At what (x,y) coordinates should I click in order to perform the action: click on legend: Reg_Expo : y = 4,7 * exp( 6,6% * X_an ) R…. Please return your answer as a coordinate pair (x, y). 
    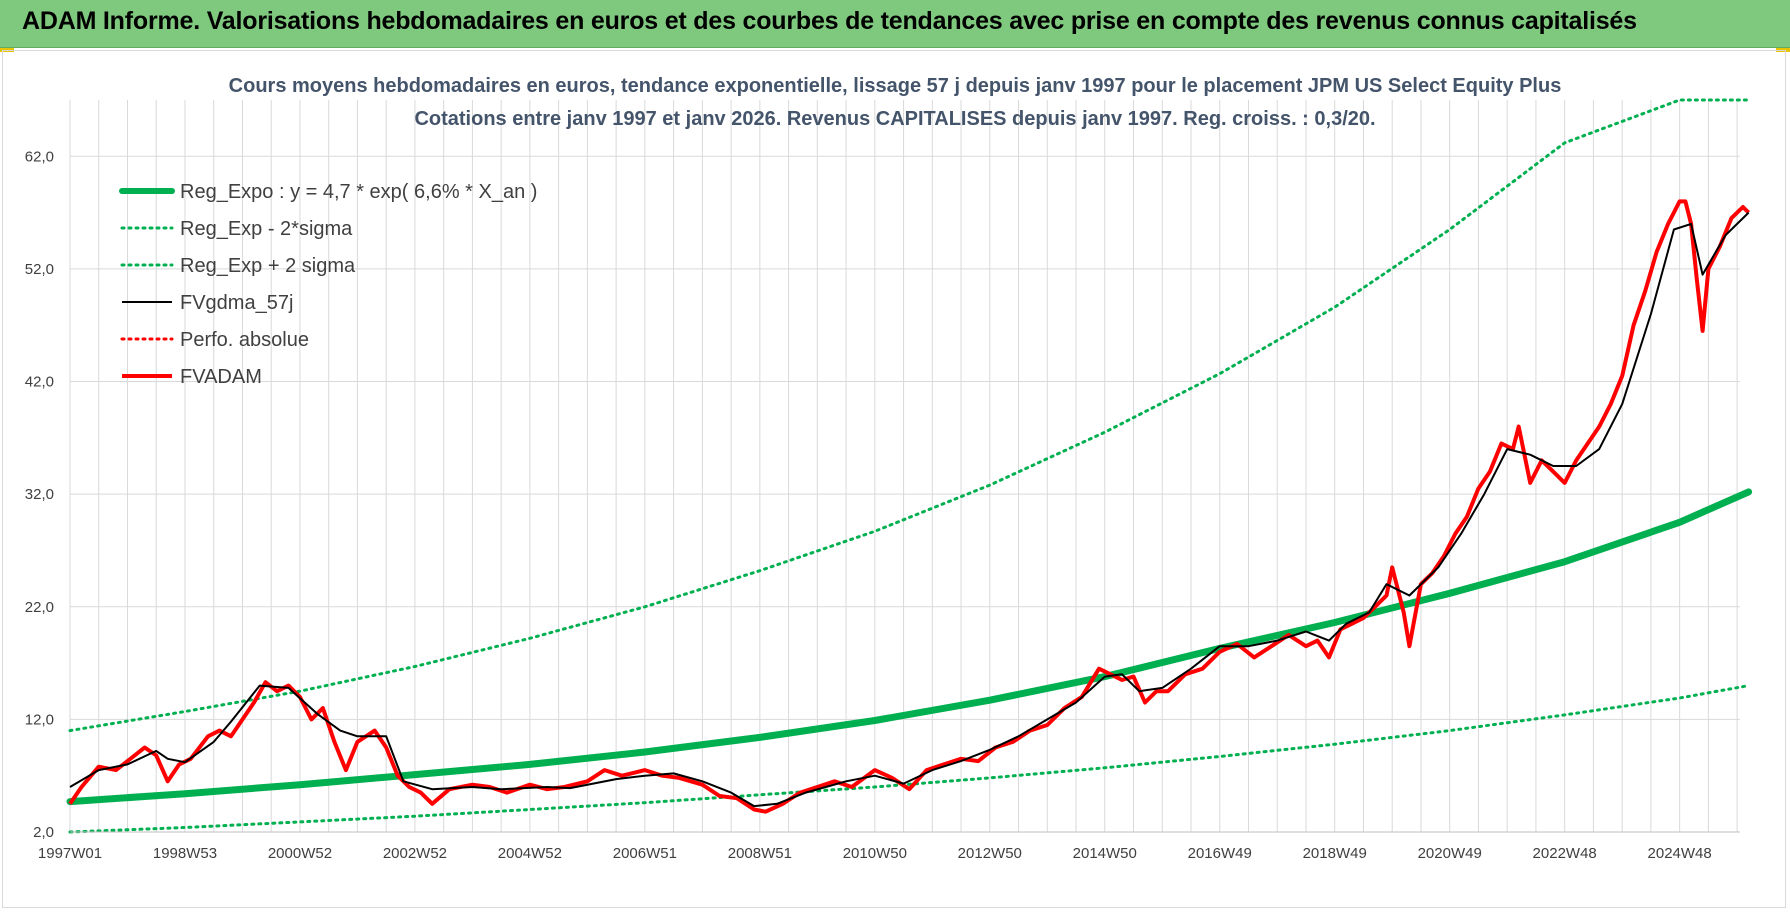
    Looking at the image, I should click on (328, 284).